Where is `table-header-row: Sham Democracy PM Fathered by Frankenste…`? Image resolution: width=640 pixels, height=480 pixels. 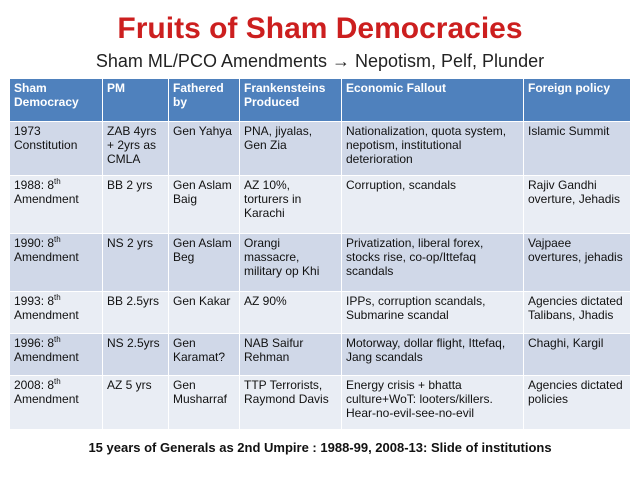
table-header-row: Sham Democracy PM Fathered by Frankenste… is located at coordinates (320, 100).